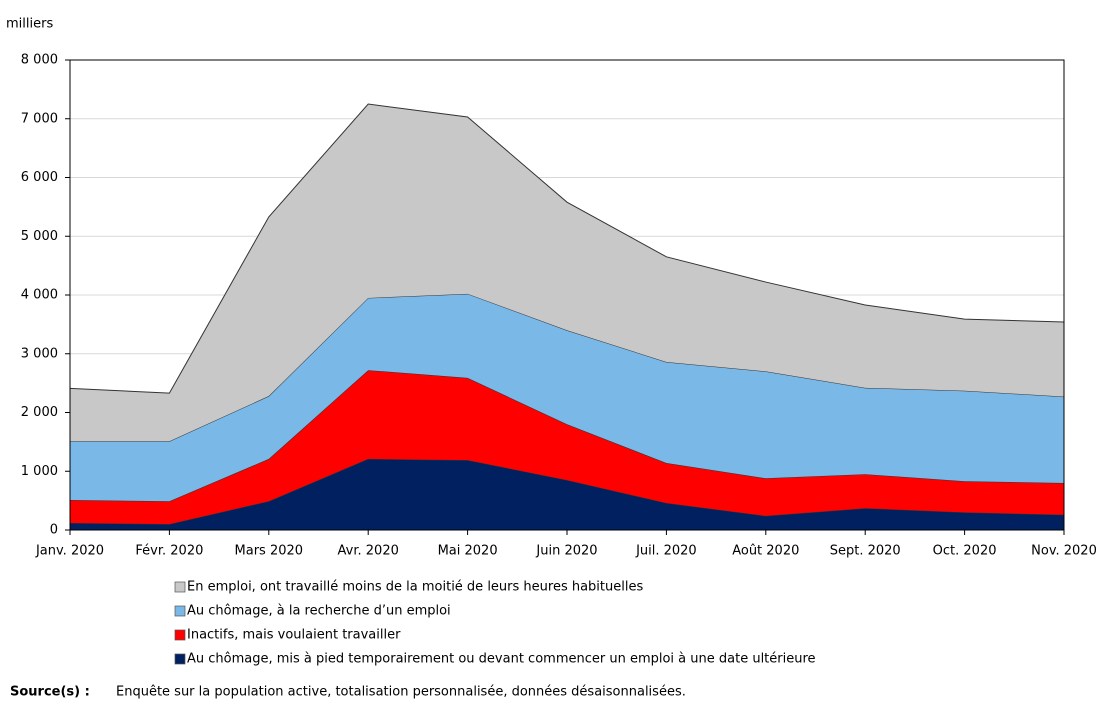 The image size is (1113, 708). I want to click on x-tick-label: Avr. 2020, so click(368, 551).